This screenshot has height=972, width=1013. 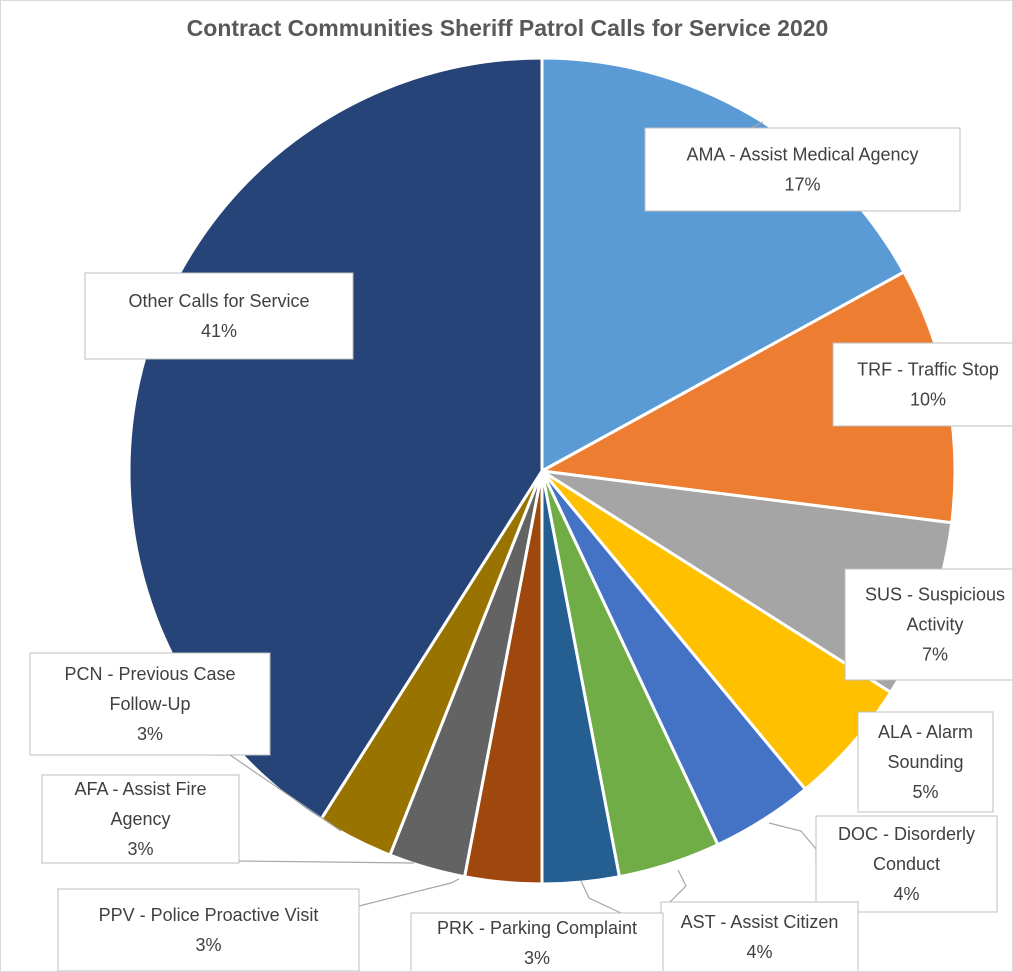 What do you see at coordinates (934, 625) in the screenshot?
I see `data-label-category: Activity` at bounding box center [934, 625].